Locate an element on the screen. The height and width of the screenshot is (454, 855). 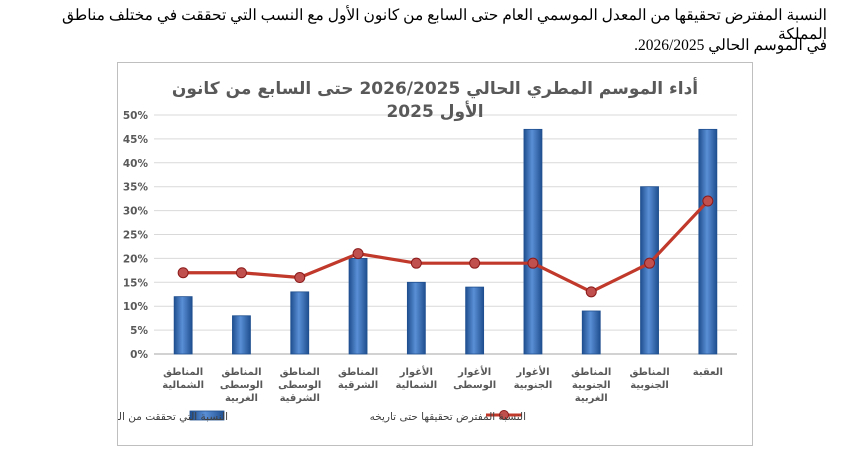
y-tick-label: 20% is located at coordinates (136, 259).